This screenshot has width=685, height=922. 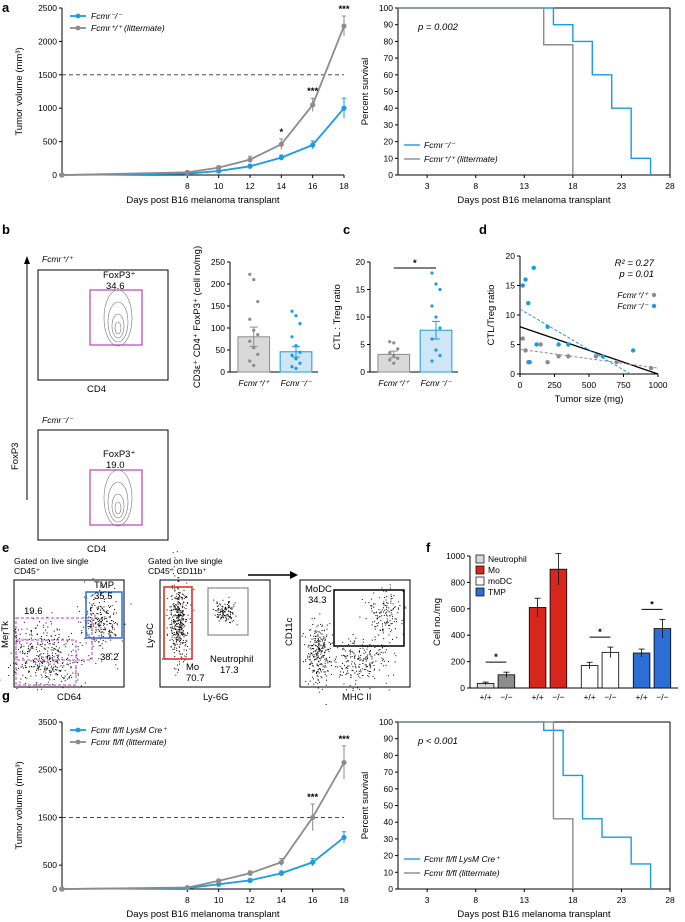 What do you see at coordinates (128, 28) in the screenshot?
I see `legend-label: Fcmr⁺/⁺ (littermate)` at bounding box center [128, 28].